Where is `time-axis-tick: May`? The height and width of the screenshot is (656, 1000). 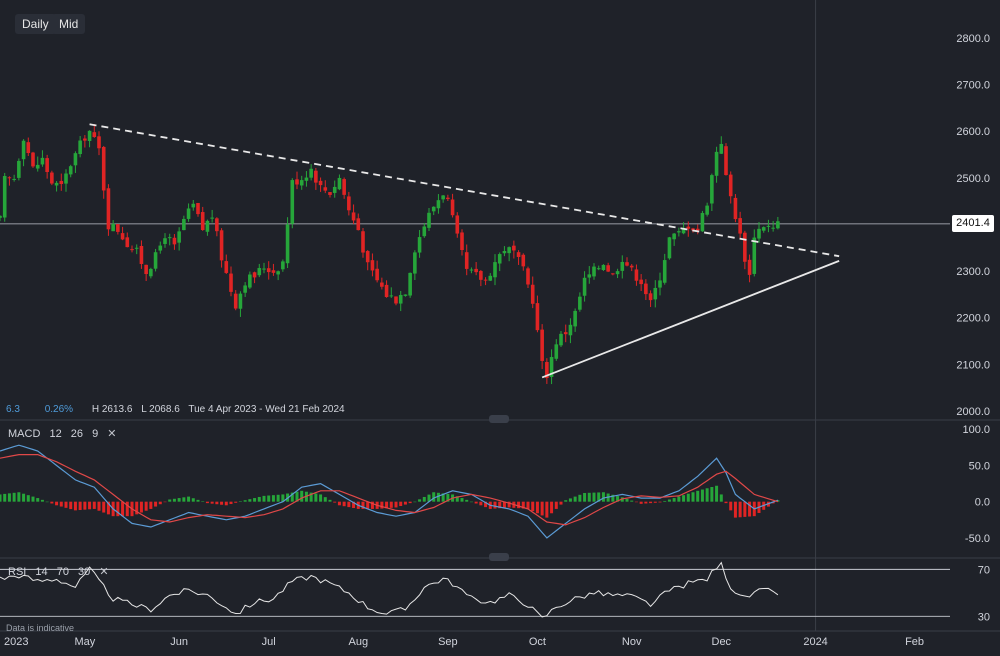
time-axis-tick: May is located at coordinates (84, 642).